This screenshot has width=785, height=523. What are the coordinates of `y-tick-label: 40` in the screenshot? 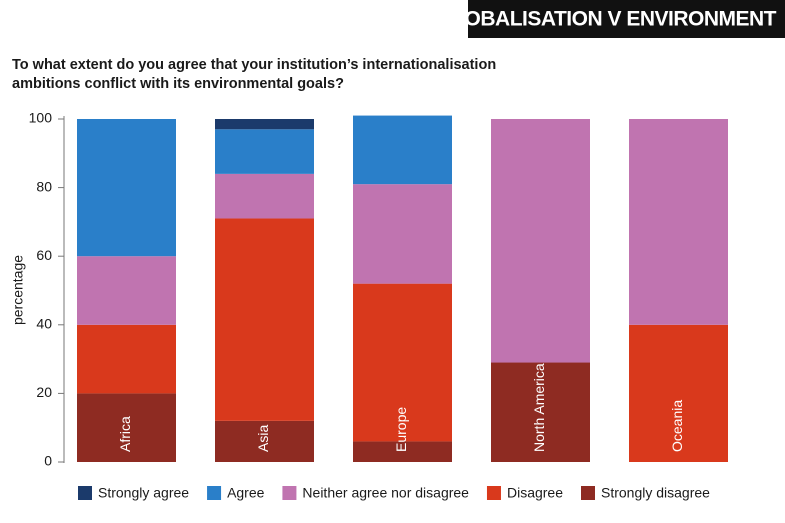 It's located at (44, 324).